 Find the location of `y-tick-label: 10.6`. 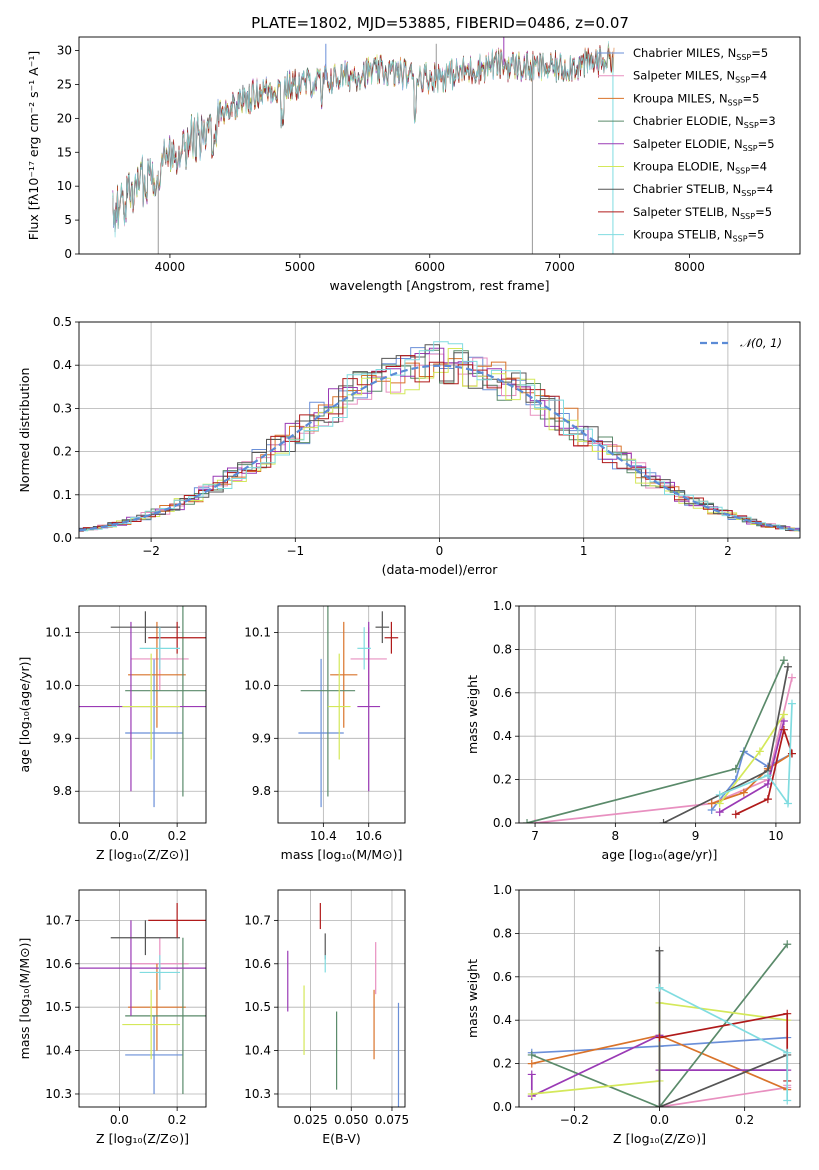

y-tick-label: 10.6 is located at coordinates (257, 964).